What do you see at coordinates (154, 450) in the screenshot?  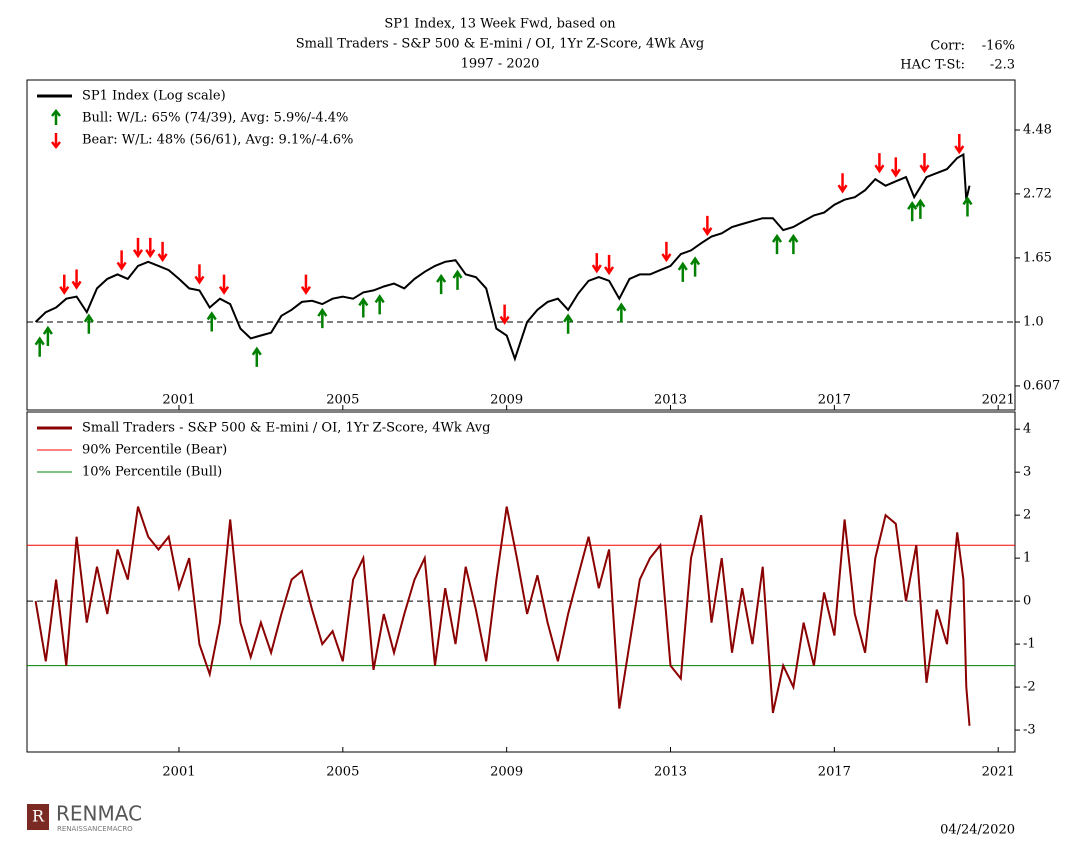 I see `legend-label: 90% Percentile (Bear)` at bounding box center [154, 450].